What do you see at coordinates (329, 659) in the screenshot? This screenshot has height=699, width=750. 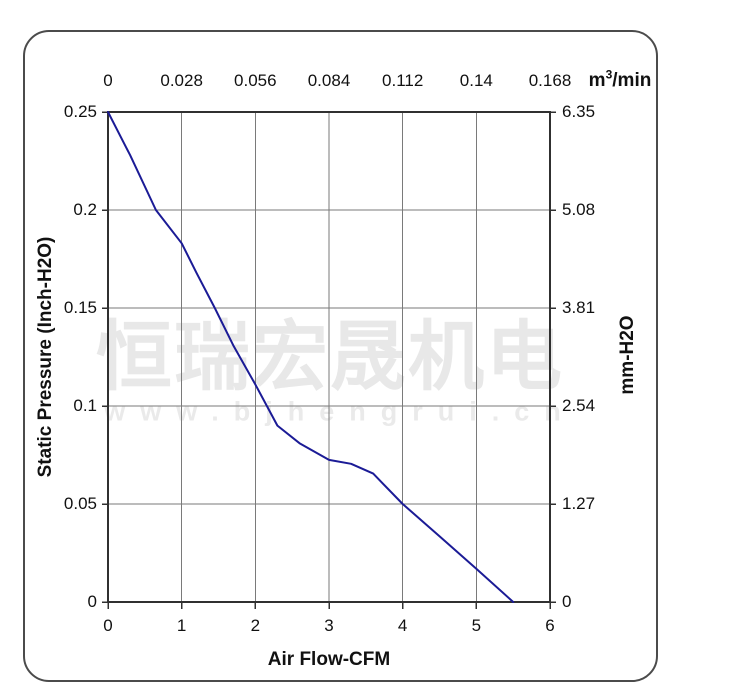 I see `x-axis-title: Air Flow-CFM` at bounding box center [329, 659].